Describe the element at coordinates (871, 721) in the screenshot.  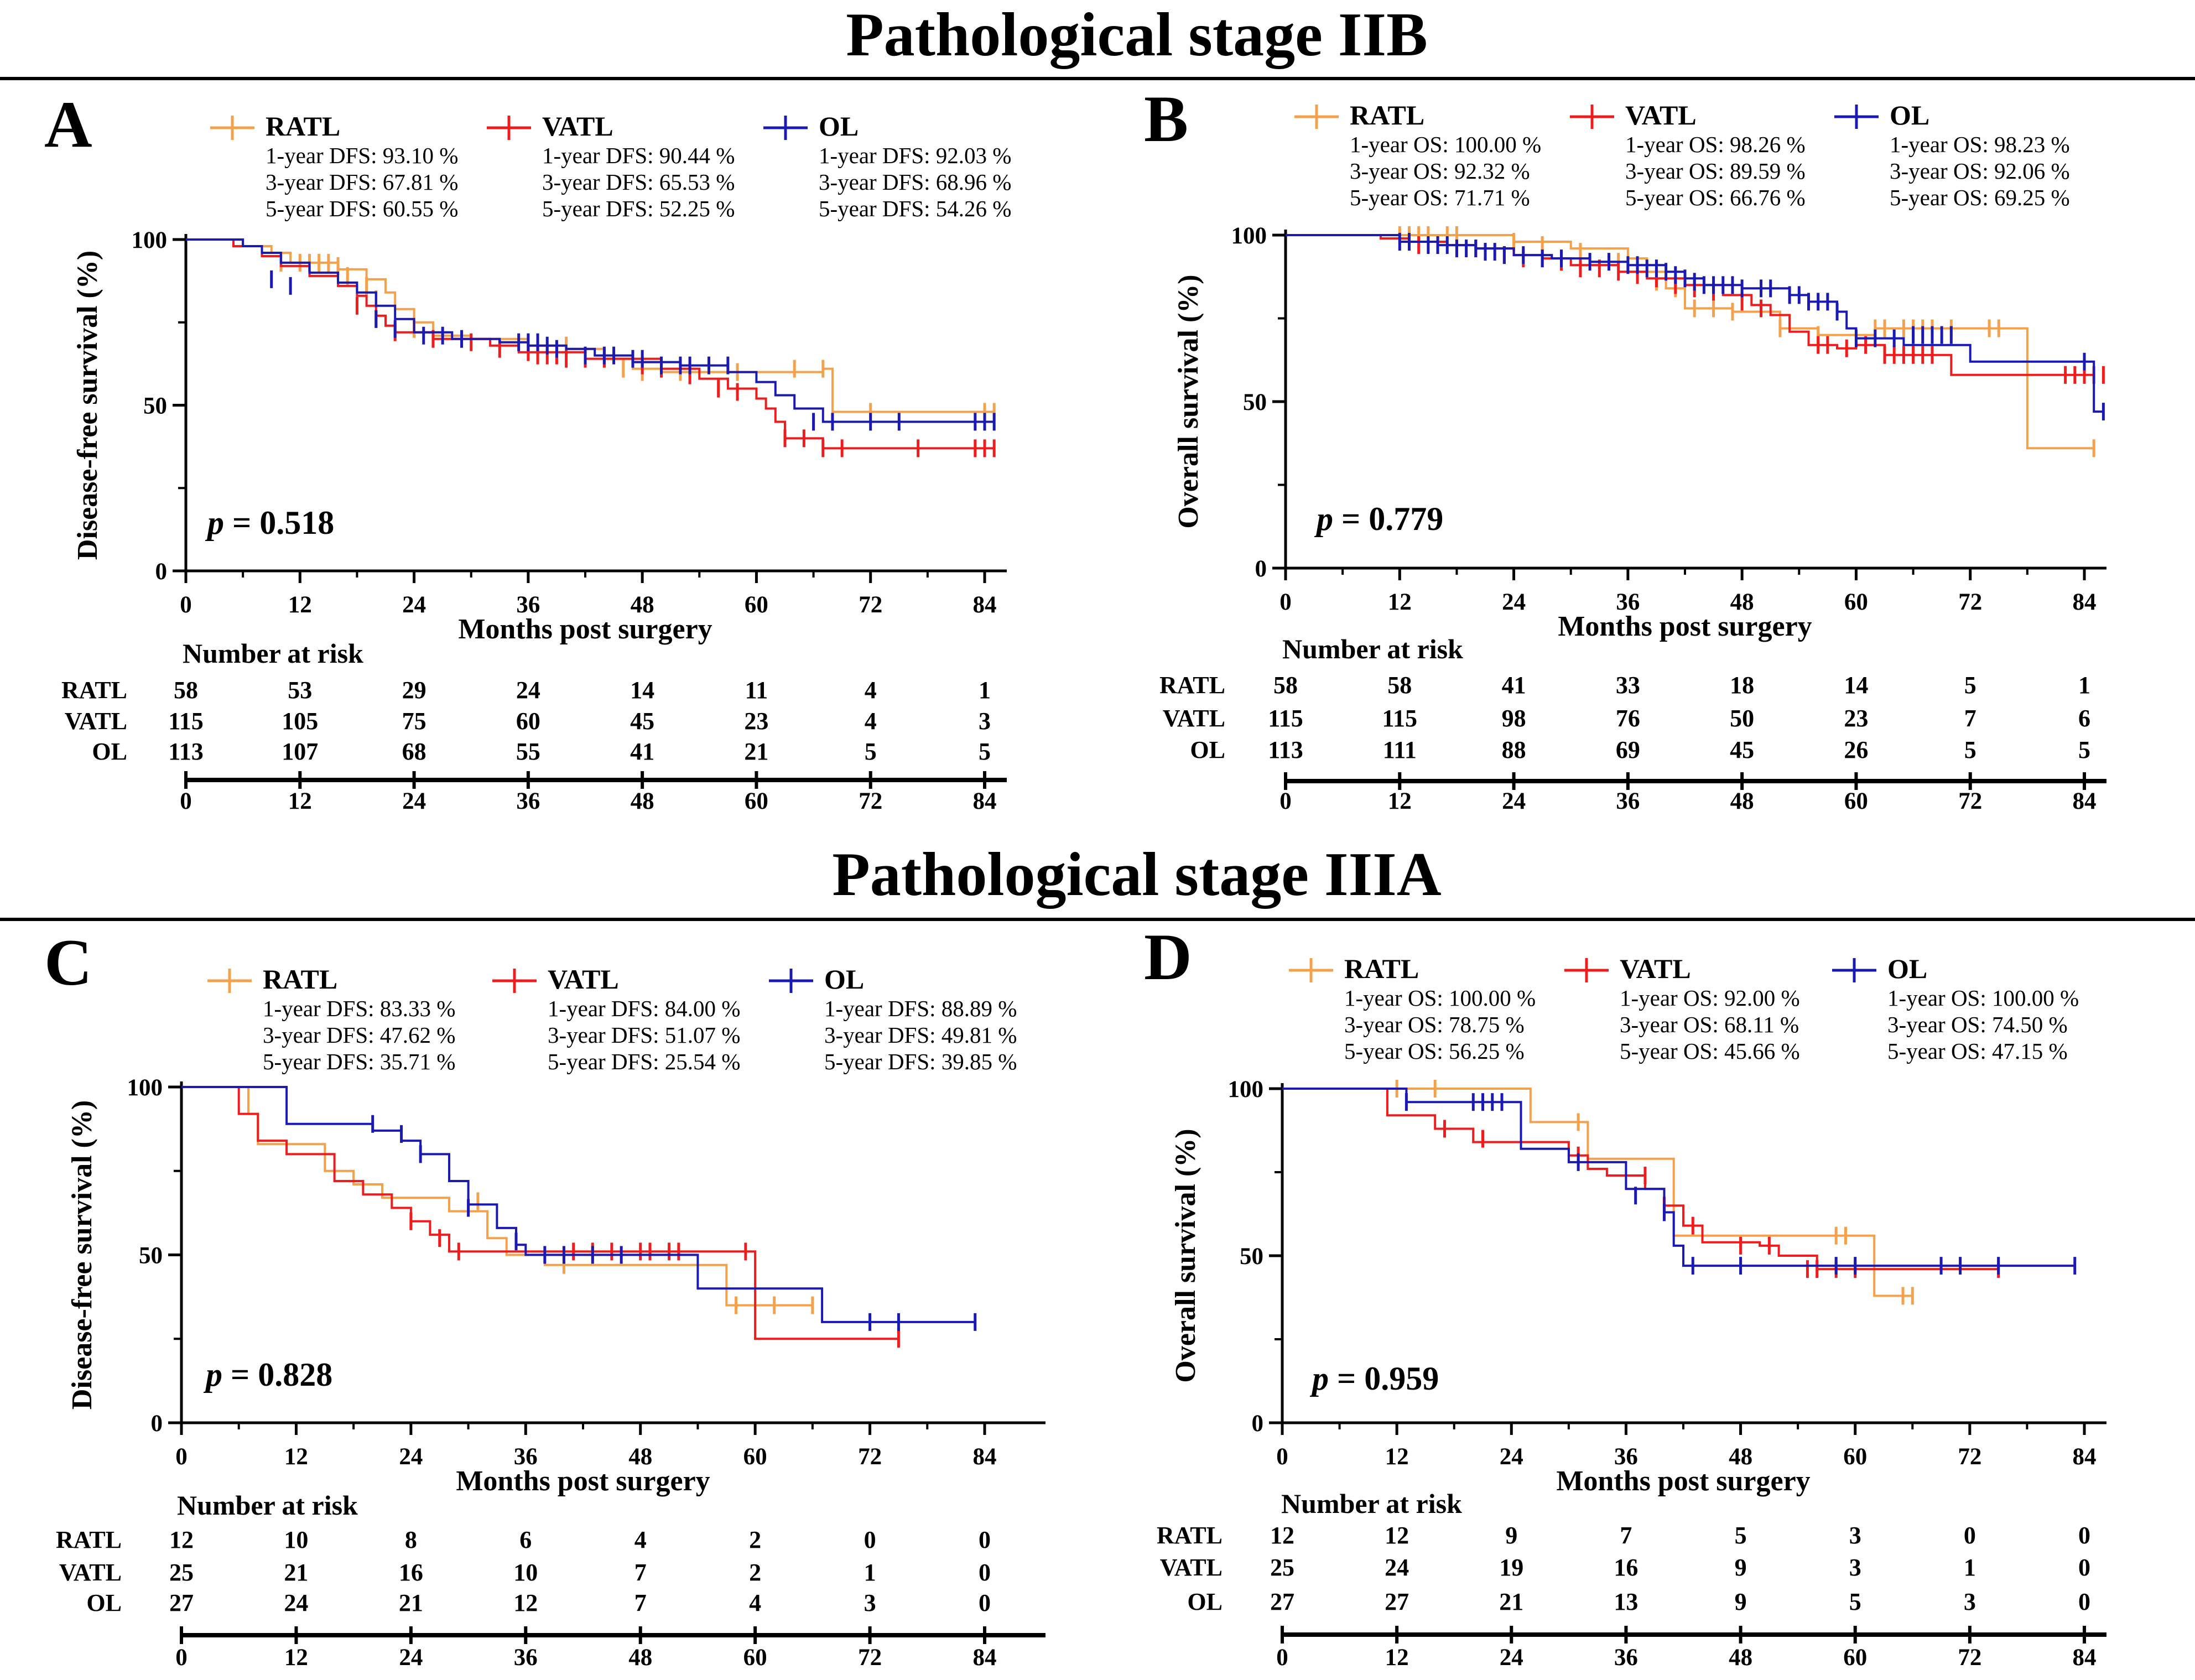
I see `risk-value: 4` at that location.